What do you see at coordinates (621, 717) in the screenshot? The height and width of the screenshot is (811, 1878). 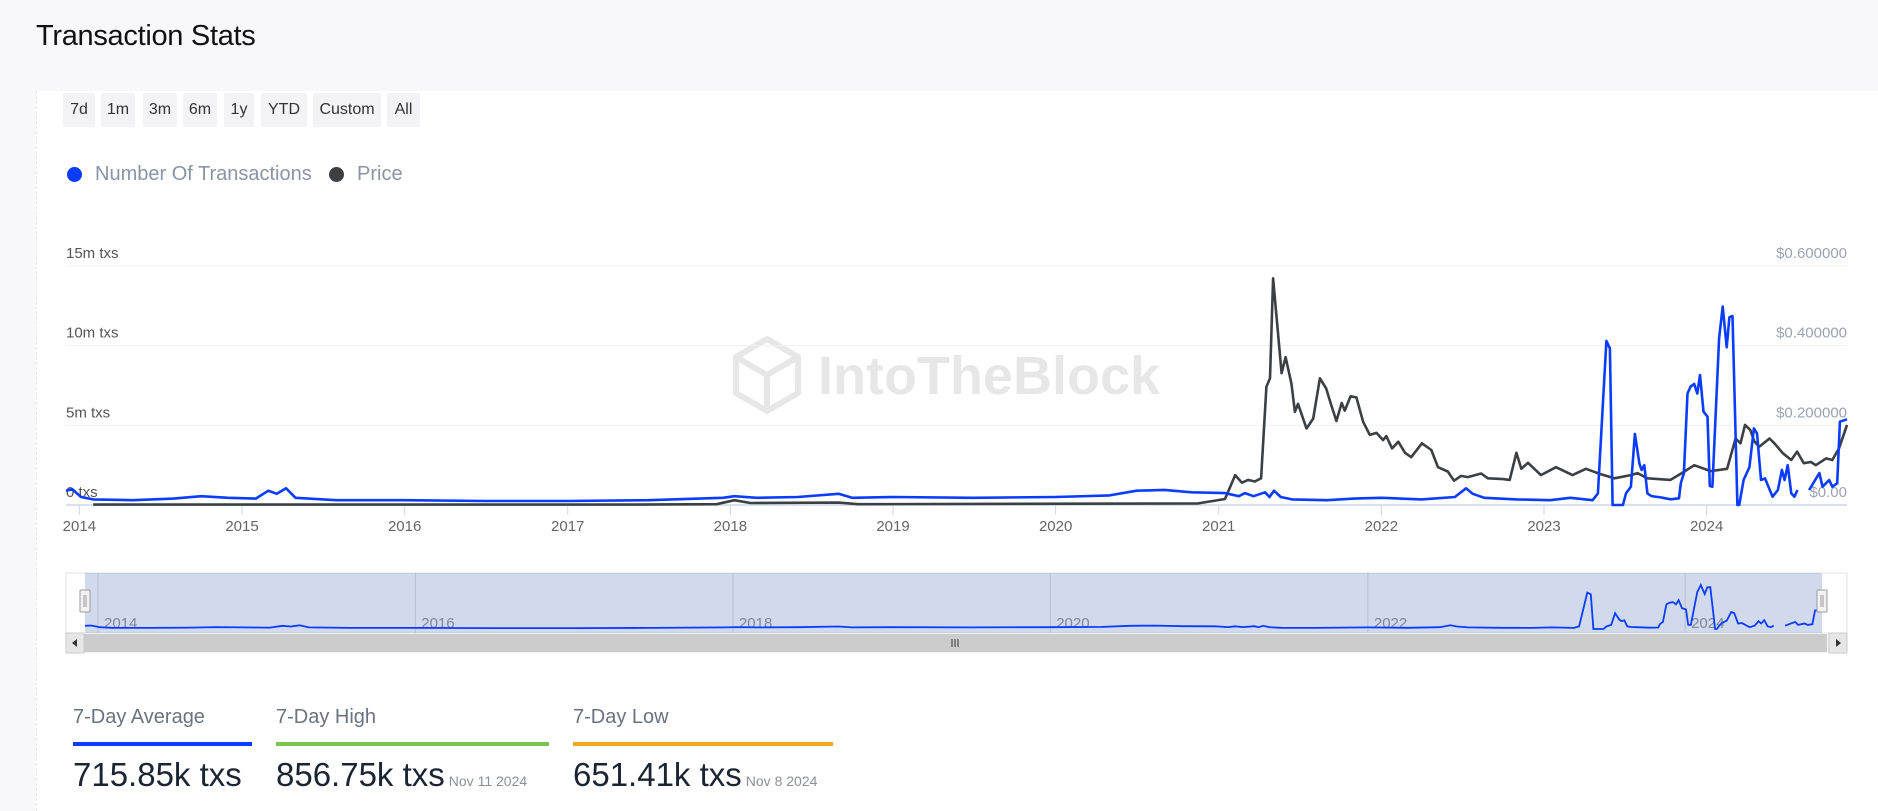 I see `stat-label: 7-Day Low` at bounding box center [621, 717].